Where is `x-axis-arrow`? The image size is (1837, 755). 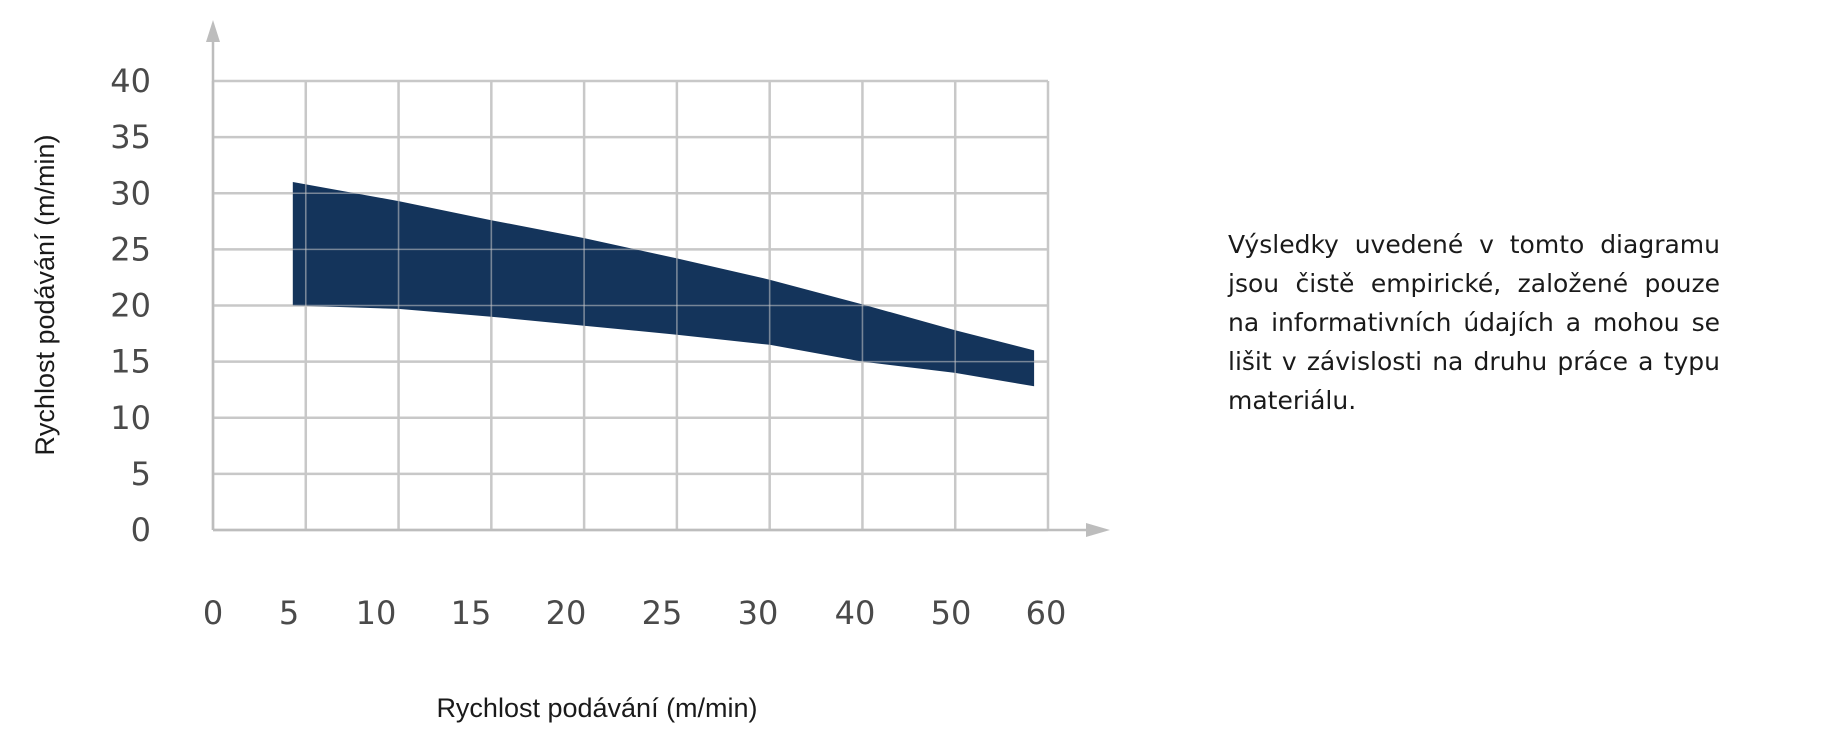 x-axis-arrow is located at coordinates (1098, 530).